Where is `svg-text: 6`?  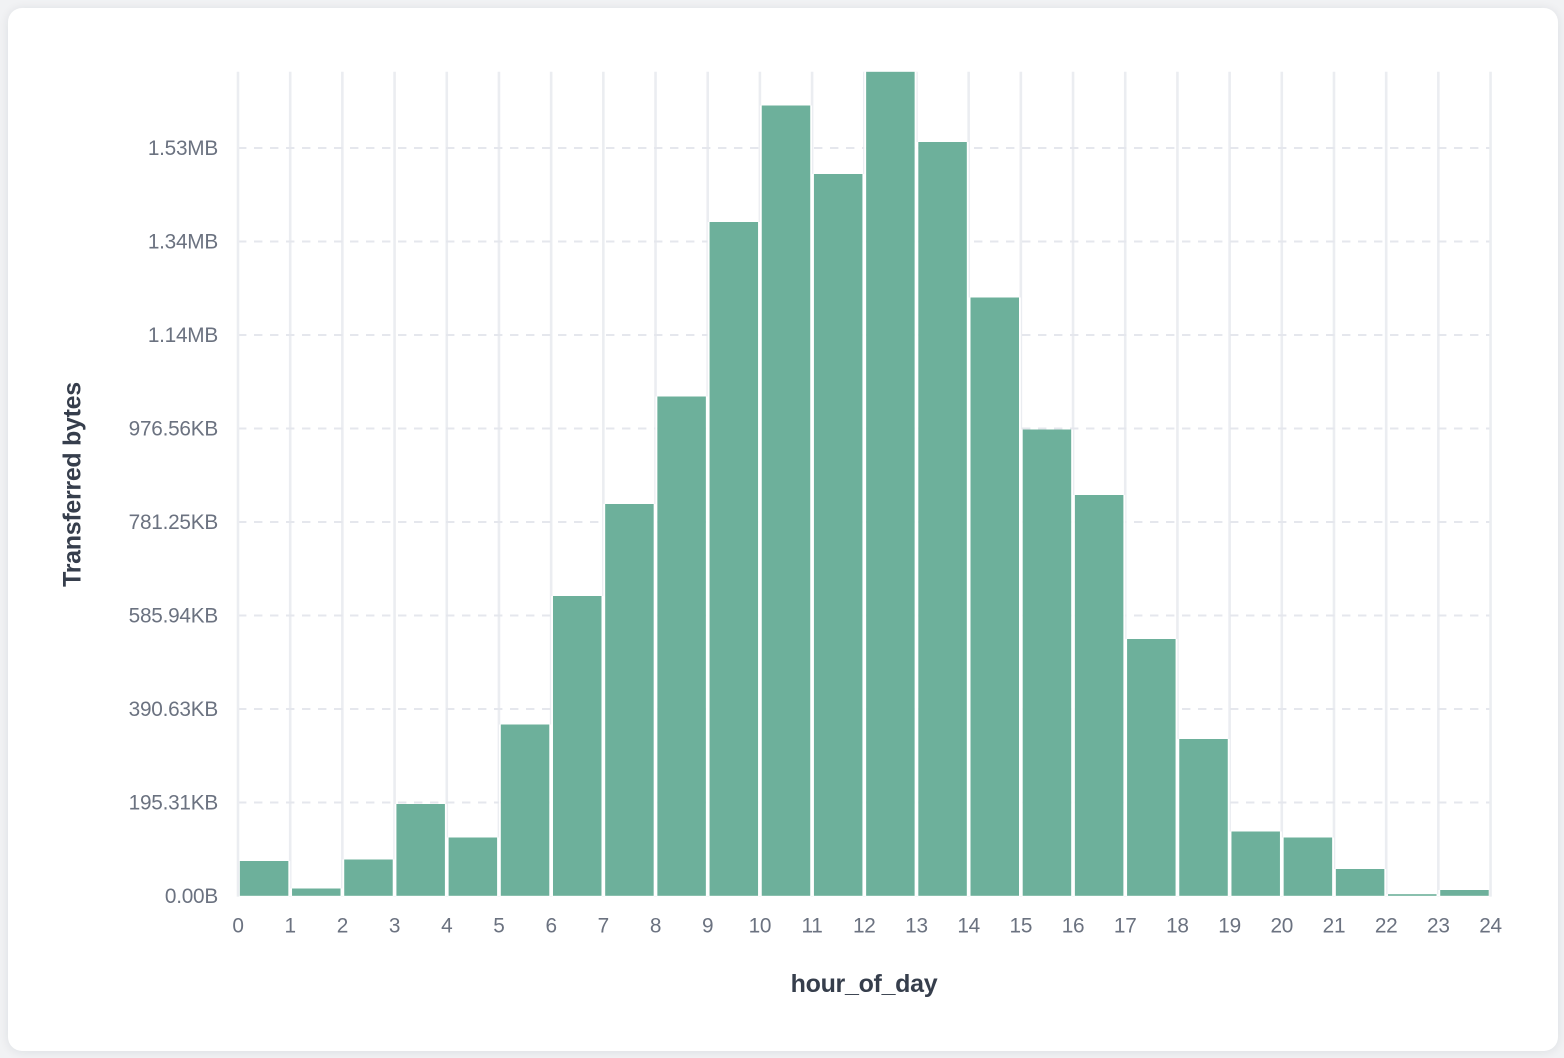
svg-text: 6 is located at coordinates (550, 925).